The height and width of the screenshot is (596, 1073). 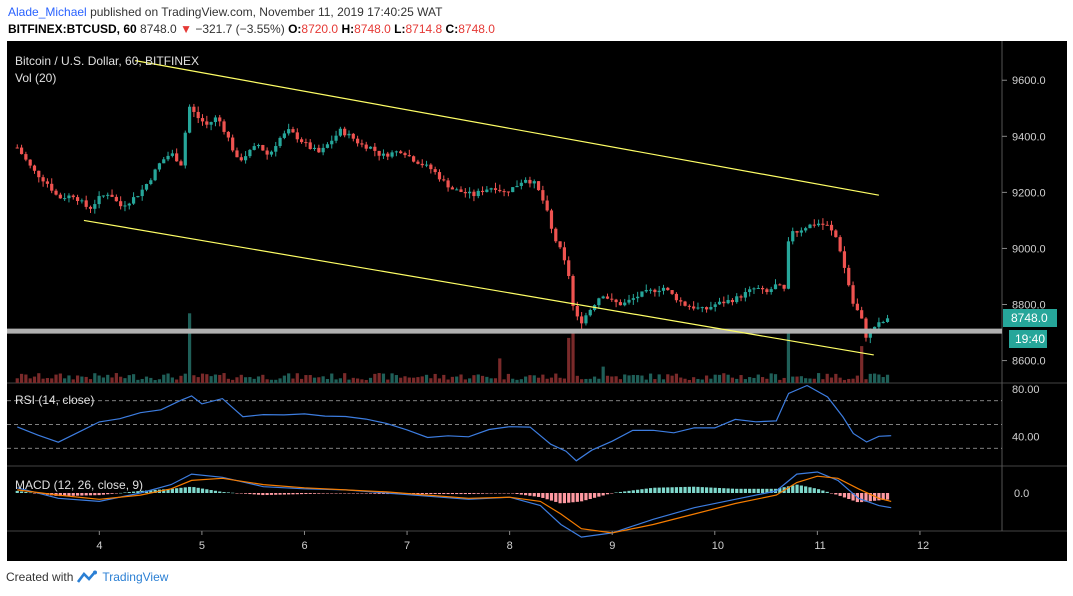 I want to click on price-tick-label: 9600.0, so click(x=1029, y=81).